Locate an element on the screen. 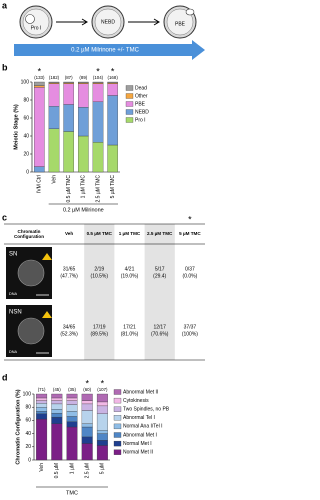 The image size is (320, 500). panel-label: a is located at coordinates (5, 5).